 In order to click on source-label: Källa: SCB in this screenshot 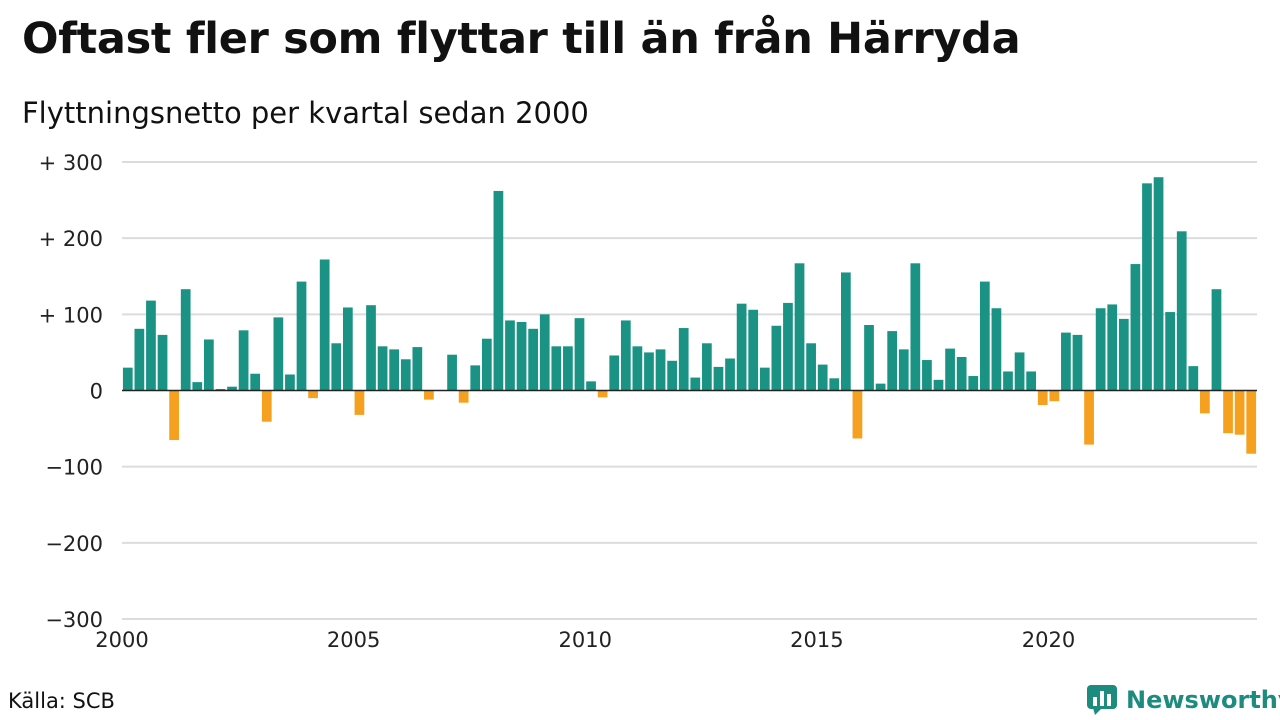, I will do `click(61, 701)`.